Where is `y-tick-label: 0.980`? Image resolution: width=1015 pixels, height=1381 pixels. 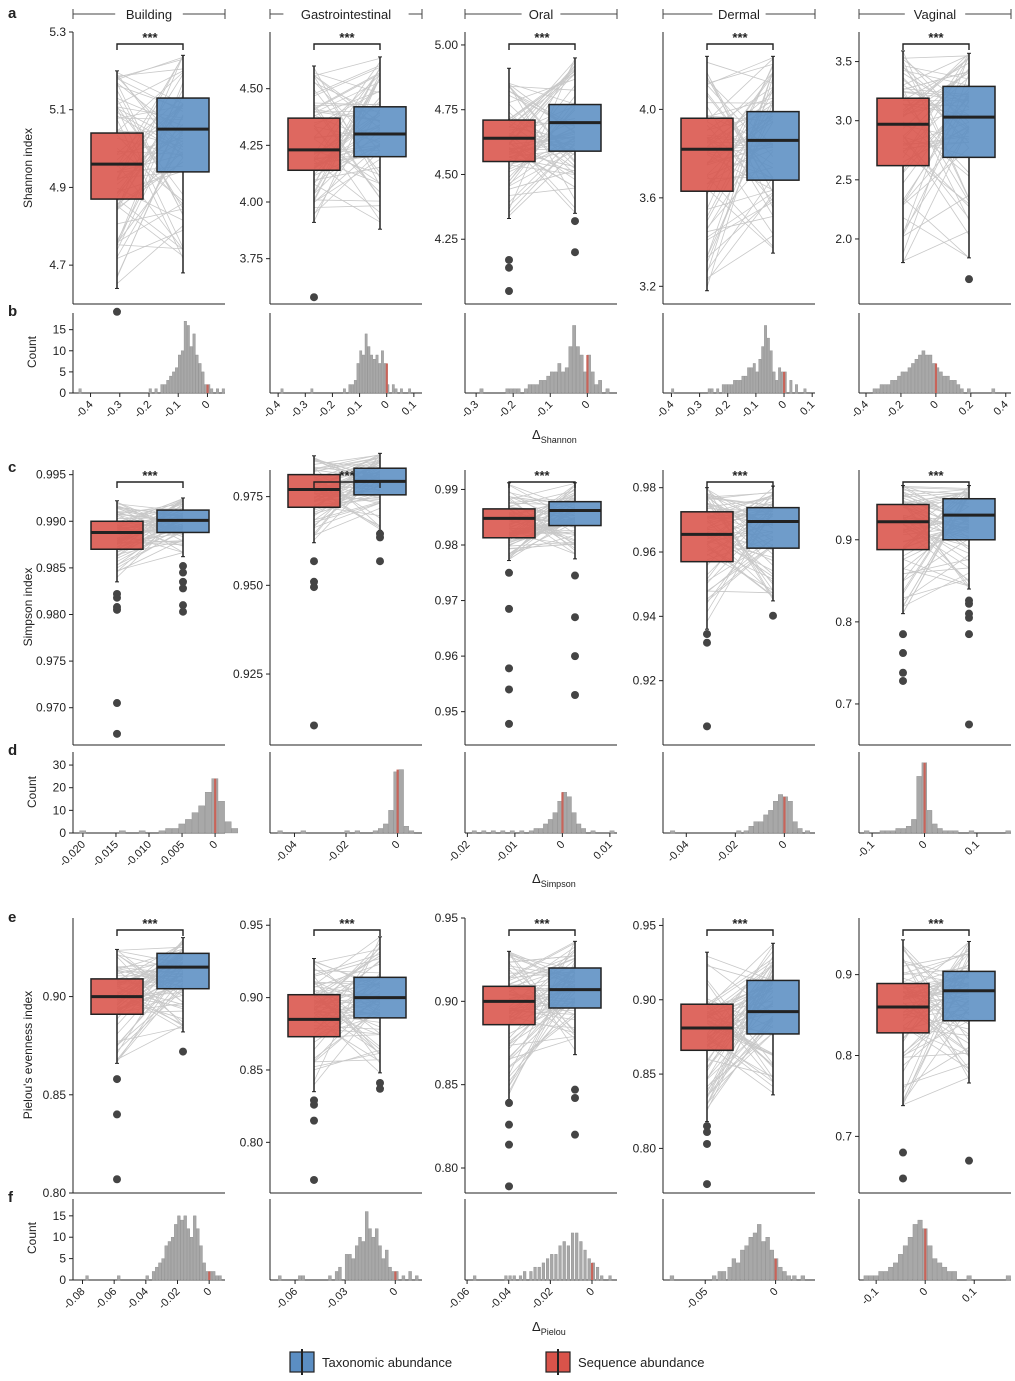 y-tick-label: 0.980 is located at coordinates (51, 614).